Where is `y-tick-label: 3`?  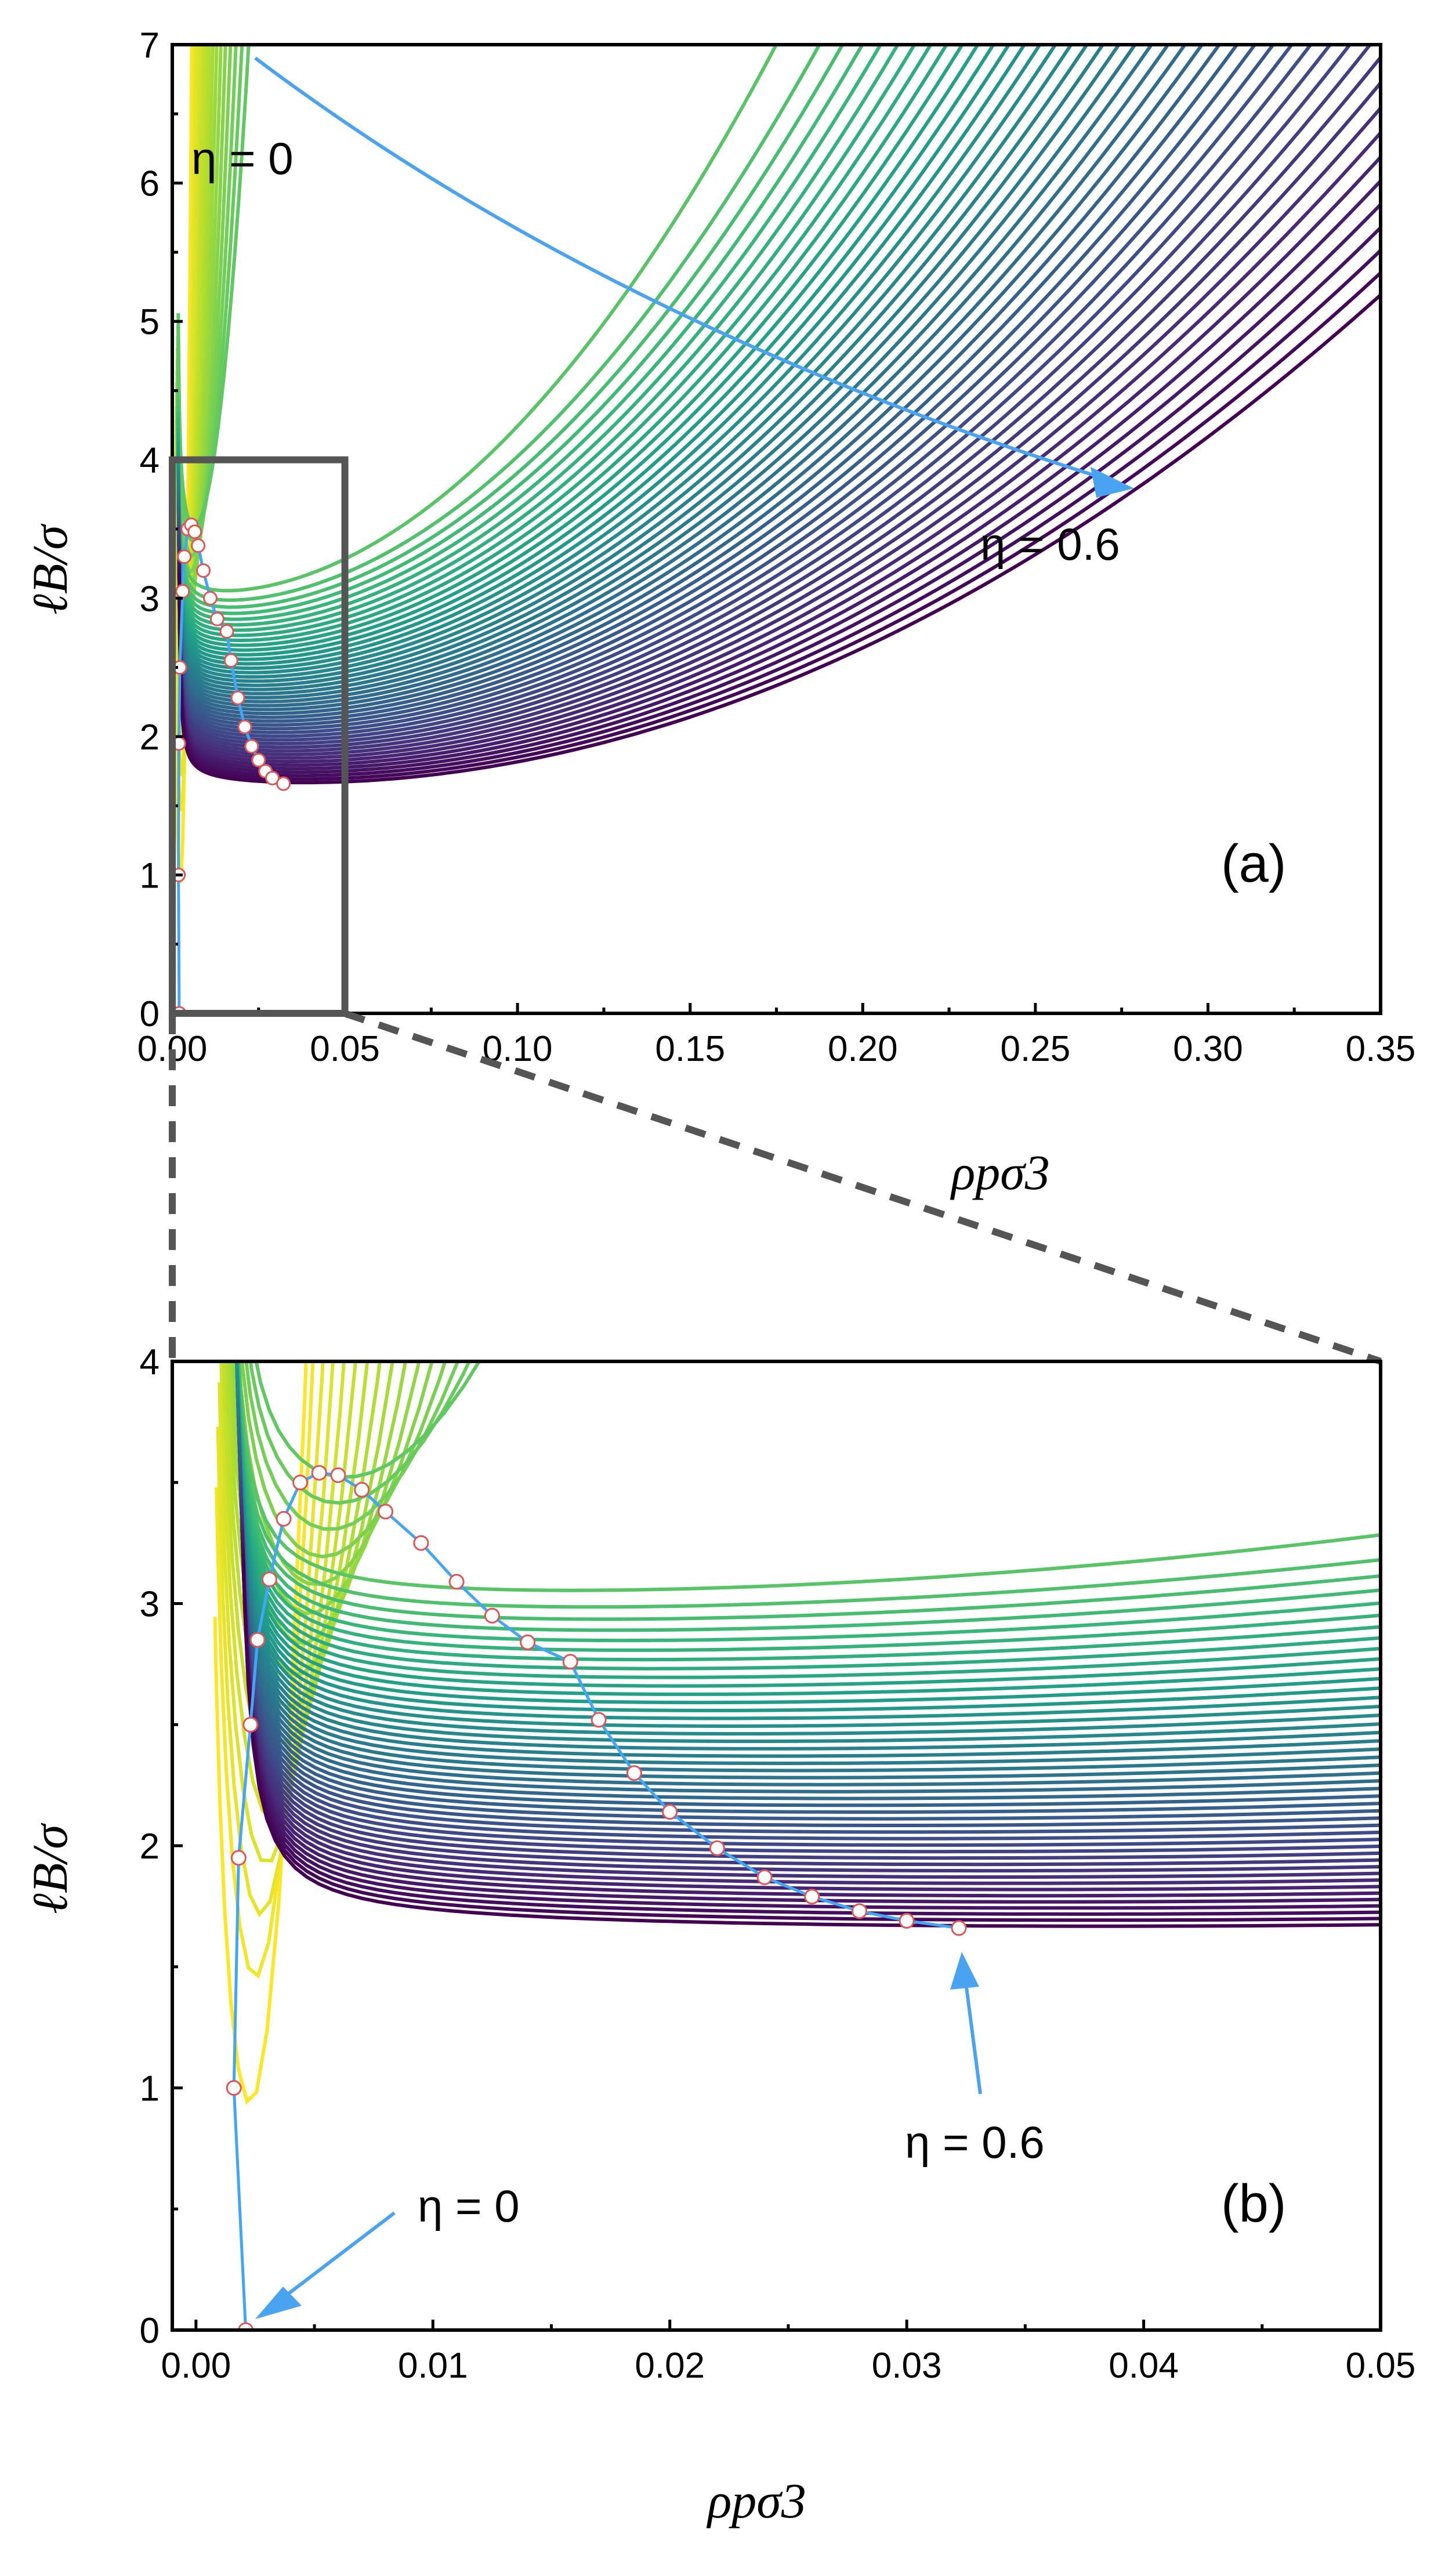
y-tick-label: 3 is located at coordinates (150, 599).